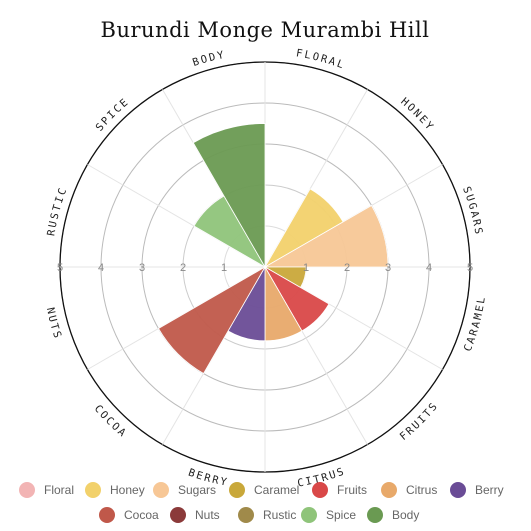 The image size is (531, 531). Describe the element at coordinates (113, 115) in the screenshot. I see `category-label-spice: SPICE` at that location.